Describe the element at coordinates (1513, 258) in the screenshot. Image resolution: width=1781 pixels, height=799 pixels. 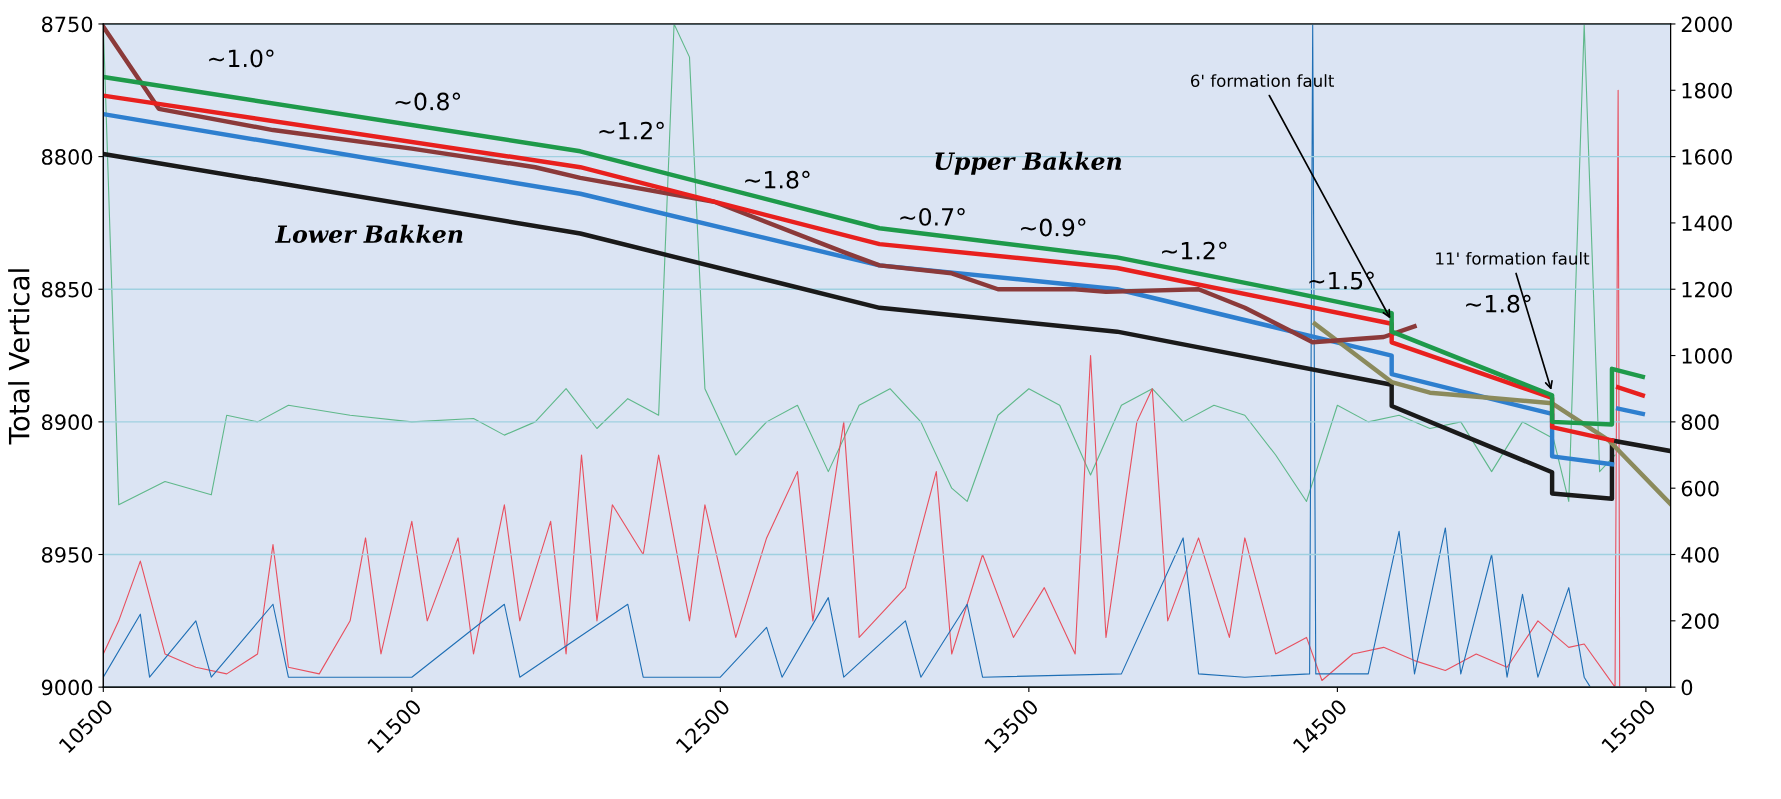
I see `annotation: 11' formation fault` at that location.